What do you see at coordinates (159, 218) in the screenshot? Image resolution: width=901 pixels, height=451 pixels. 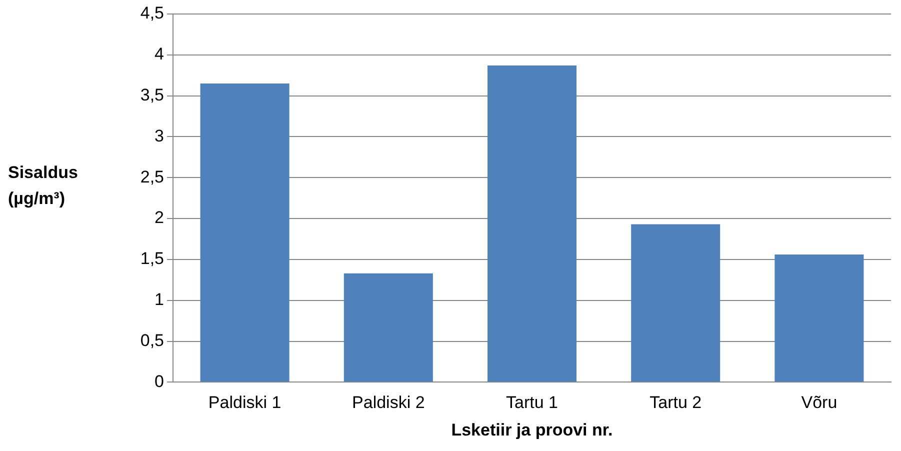 I see `y-tick-label: 2` at bounding box center [159, 218].